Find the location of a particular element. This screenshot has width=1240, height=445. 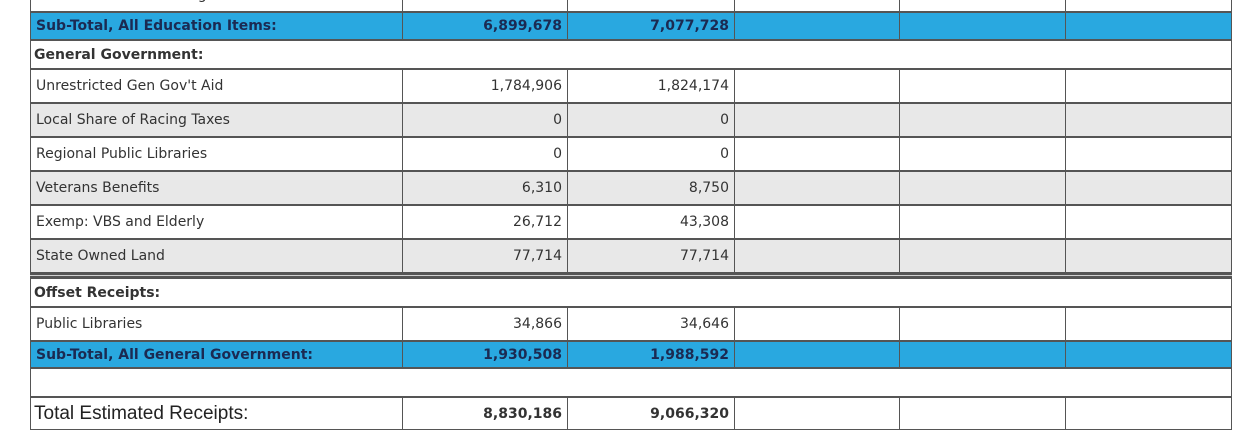

label: Total Estimated Receipts: is located at coordinates (216, 413).